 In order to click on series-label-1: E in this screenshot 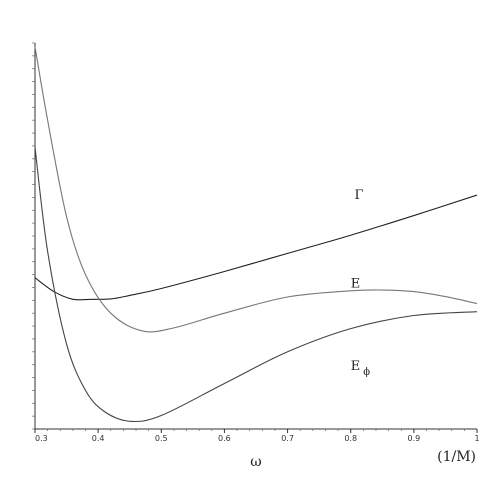, I will do `click(356, 284)`.